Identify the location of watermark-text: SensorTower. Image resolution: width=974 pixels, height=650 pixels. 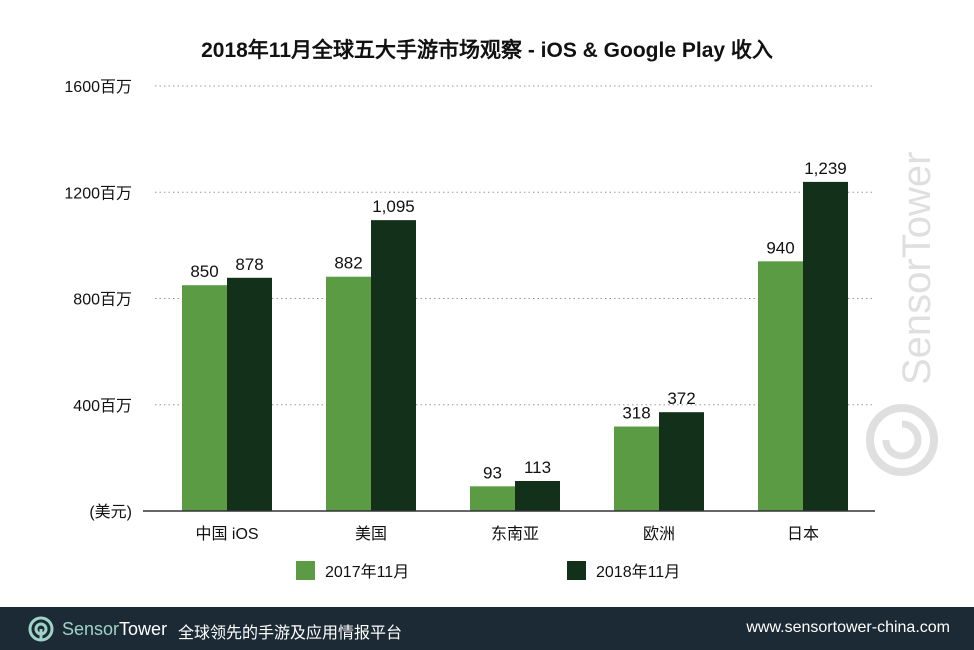
(917, 268).